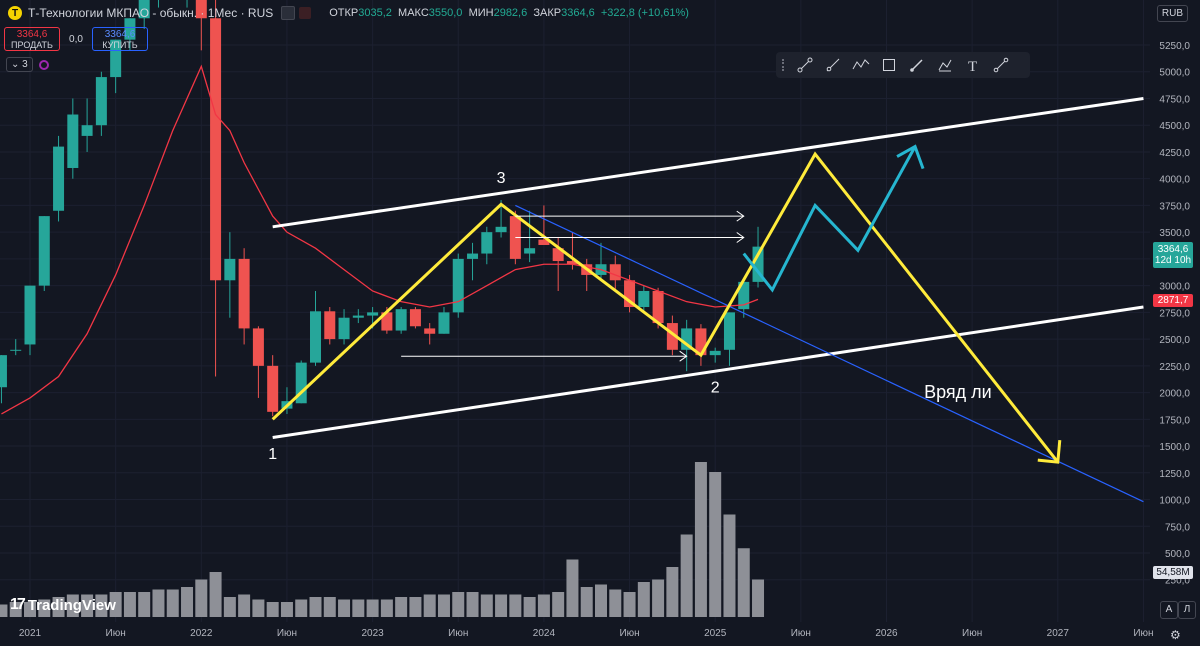 Image resolution: width=1200 pixels, height=646 pixels. I want to click on symbol-title: Т-Технологии МКПАО - обыкн. · 1Мес · RUS, so click(151, 13).